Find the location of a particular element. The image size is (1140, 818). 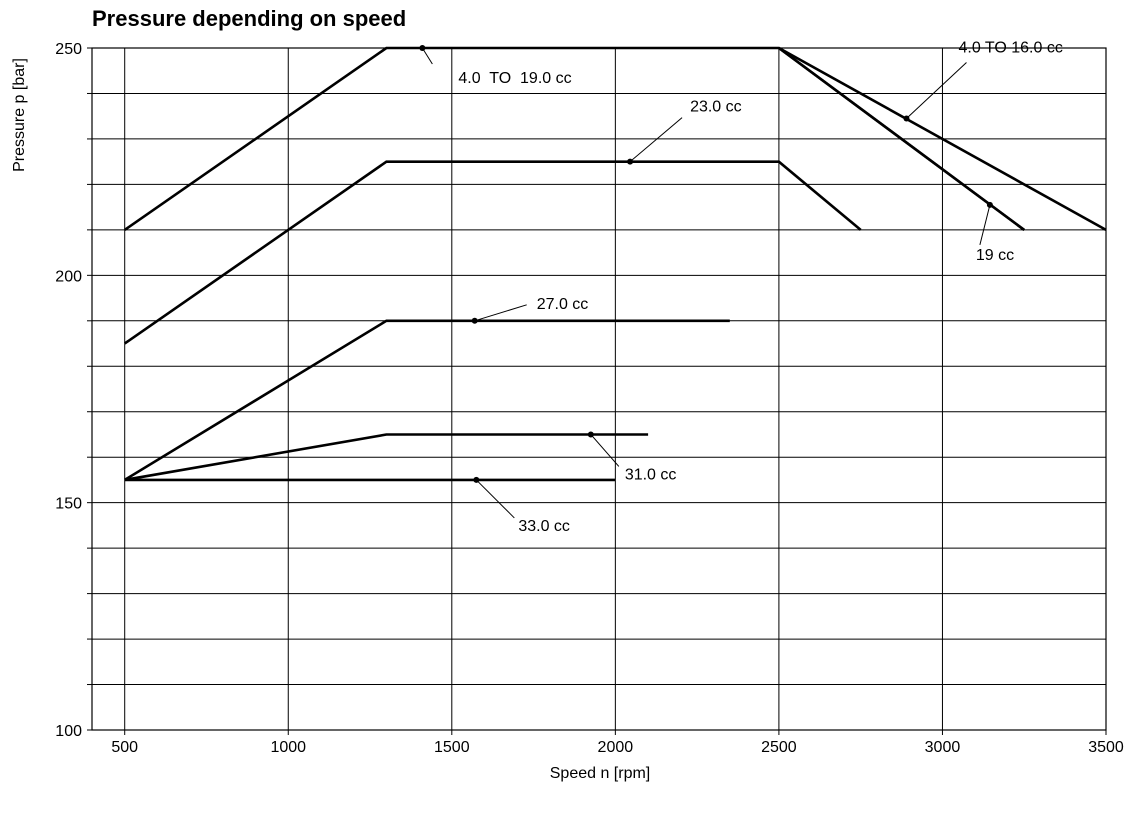

x-tick-label: 3000 is located at coordinates (943, 747).